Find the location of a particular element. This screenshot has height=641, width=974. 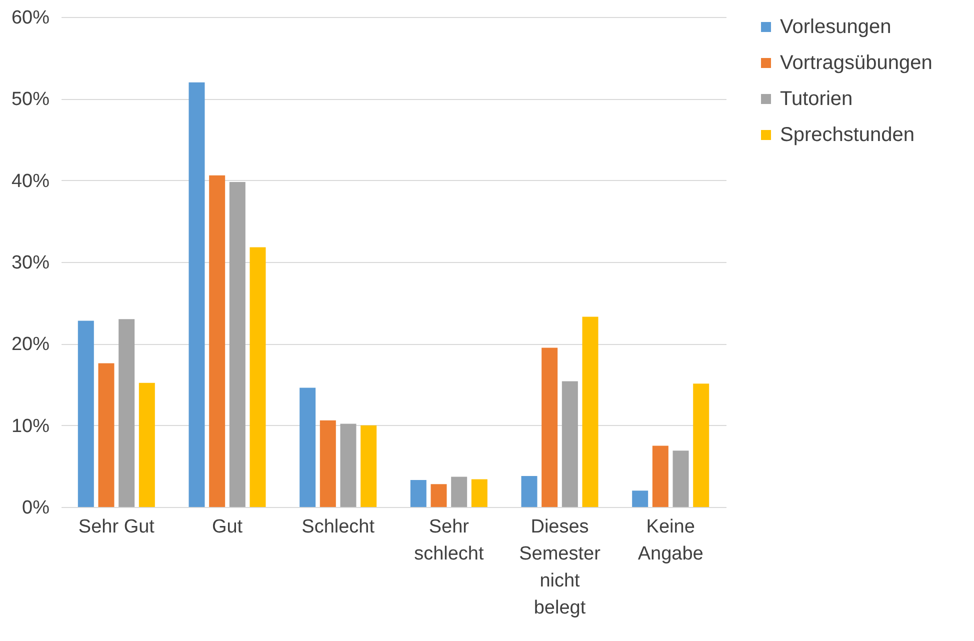

legend-label: Tutorien is located at coordinates (816, 99).